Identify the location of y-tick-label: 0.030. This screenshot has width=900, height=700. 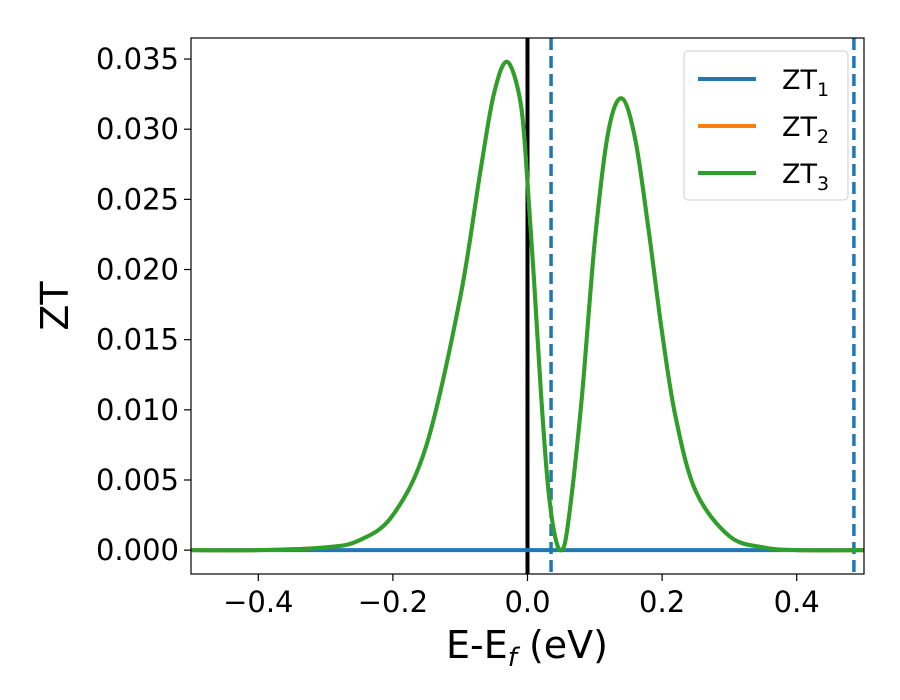
(137, 129).